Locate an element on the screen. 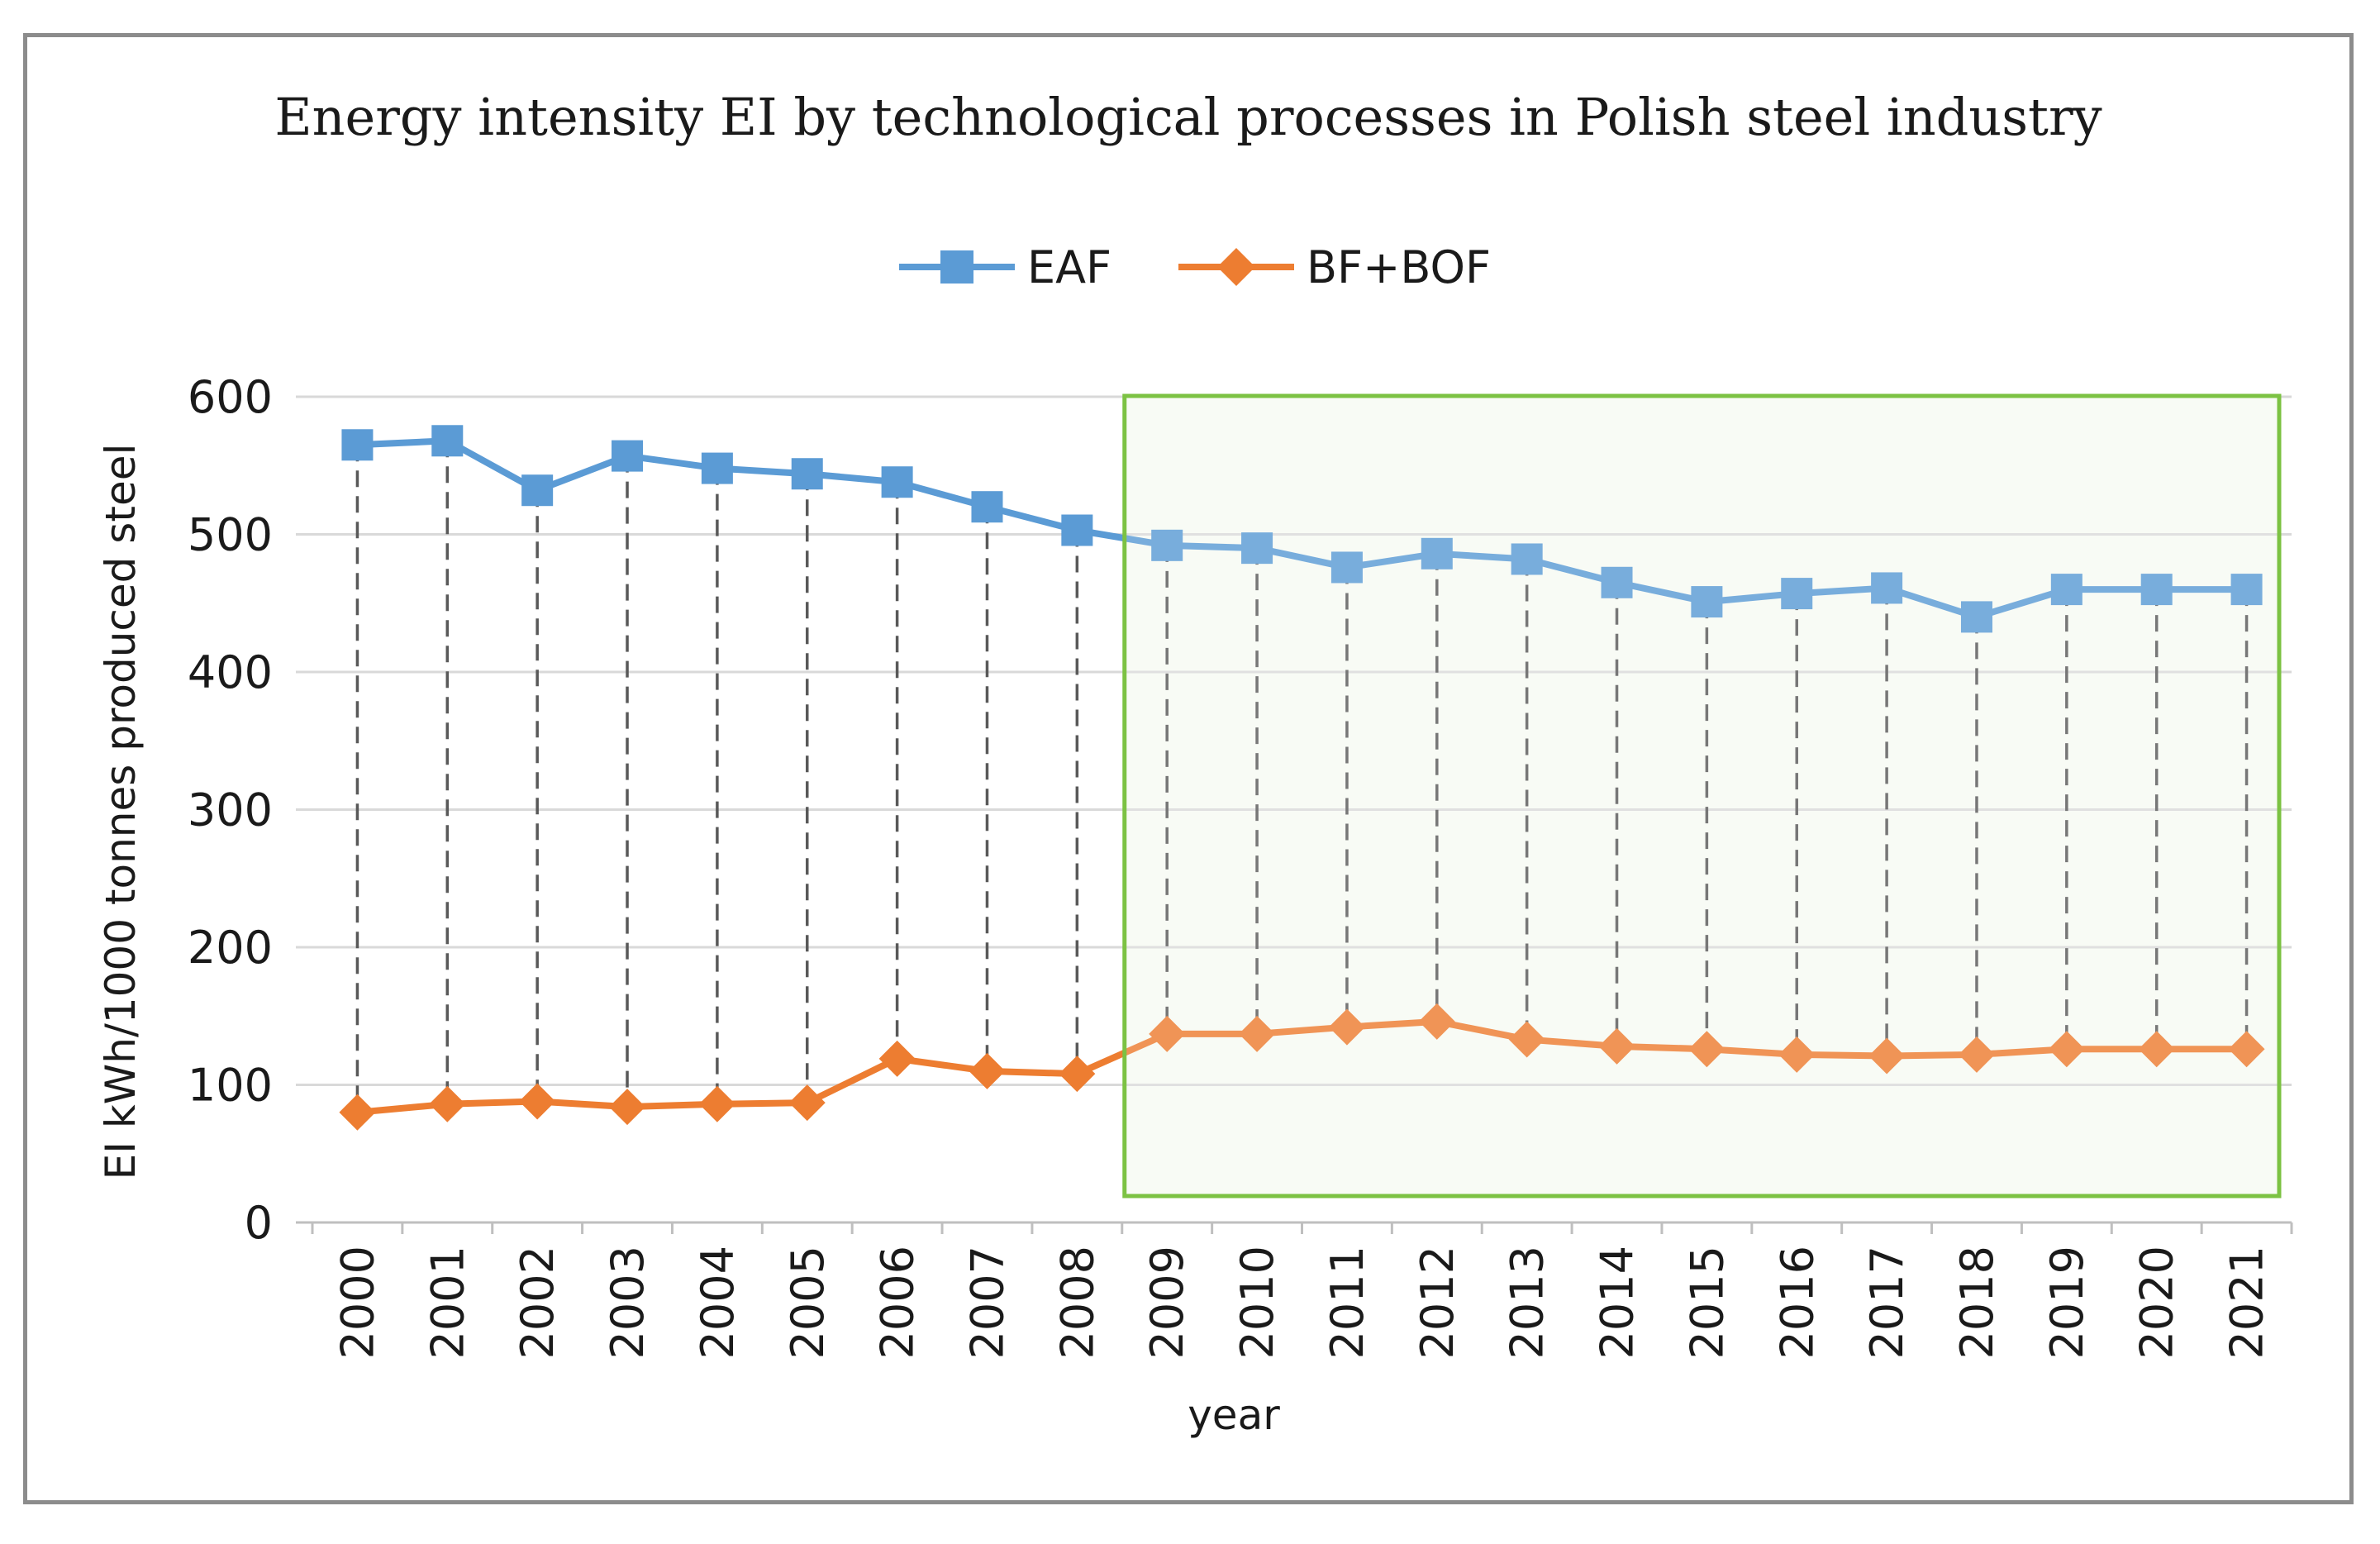 Image resolution: width=2380 pixels, height=1544 pixels. y-tick-labels: 0 100 200 300 400 500 600 is located at coordinates (230, 810).